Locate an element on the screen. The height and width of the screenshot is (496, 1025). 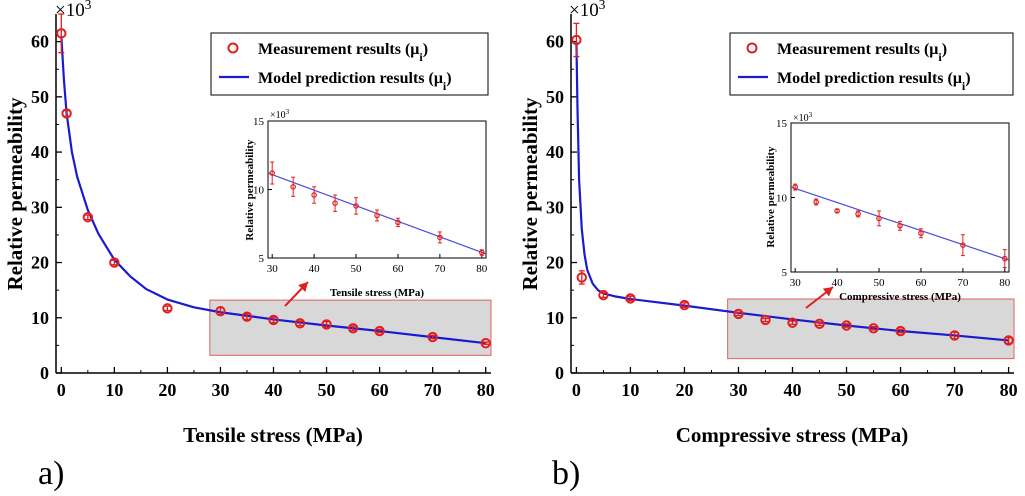
zoom-arrow-head is located at coordinates (827, 292).